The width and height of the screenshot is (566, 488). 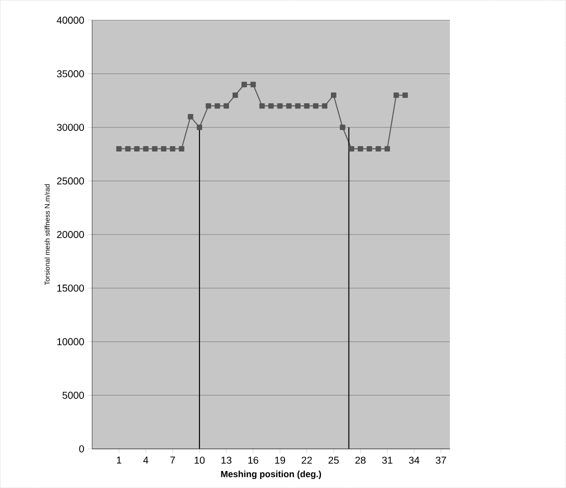 What do you see at coordinates (70, 74) in the screenshot?
I see `y-tick-label: 35000` at bounding box center [70, 74].